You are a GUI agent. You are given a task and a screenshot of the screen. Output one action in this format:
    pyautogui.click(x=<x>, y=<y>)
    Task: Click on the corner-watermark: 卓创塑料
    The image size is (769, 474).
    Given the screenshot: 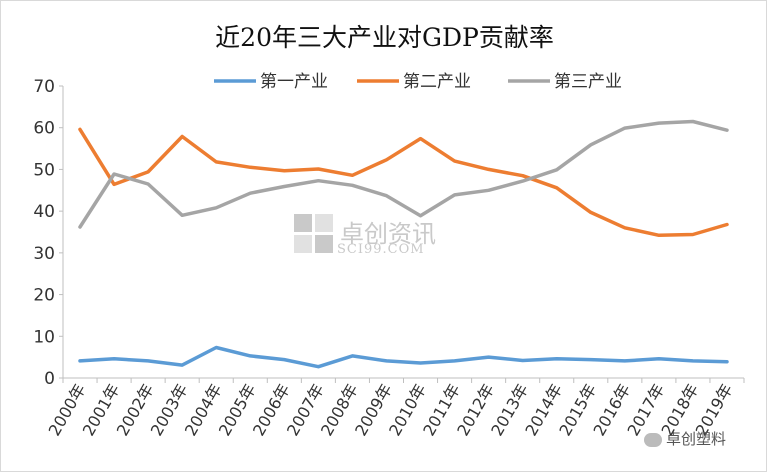 What is the action you would take?
    pyautogui.click(x=685, y=438)
    